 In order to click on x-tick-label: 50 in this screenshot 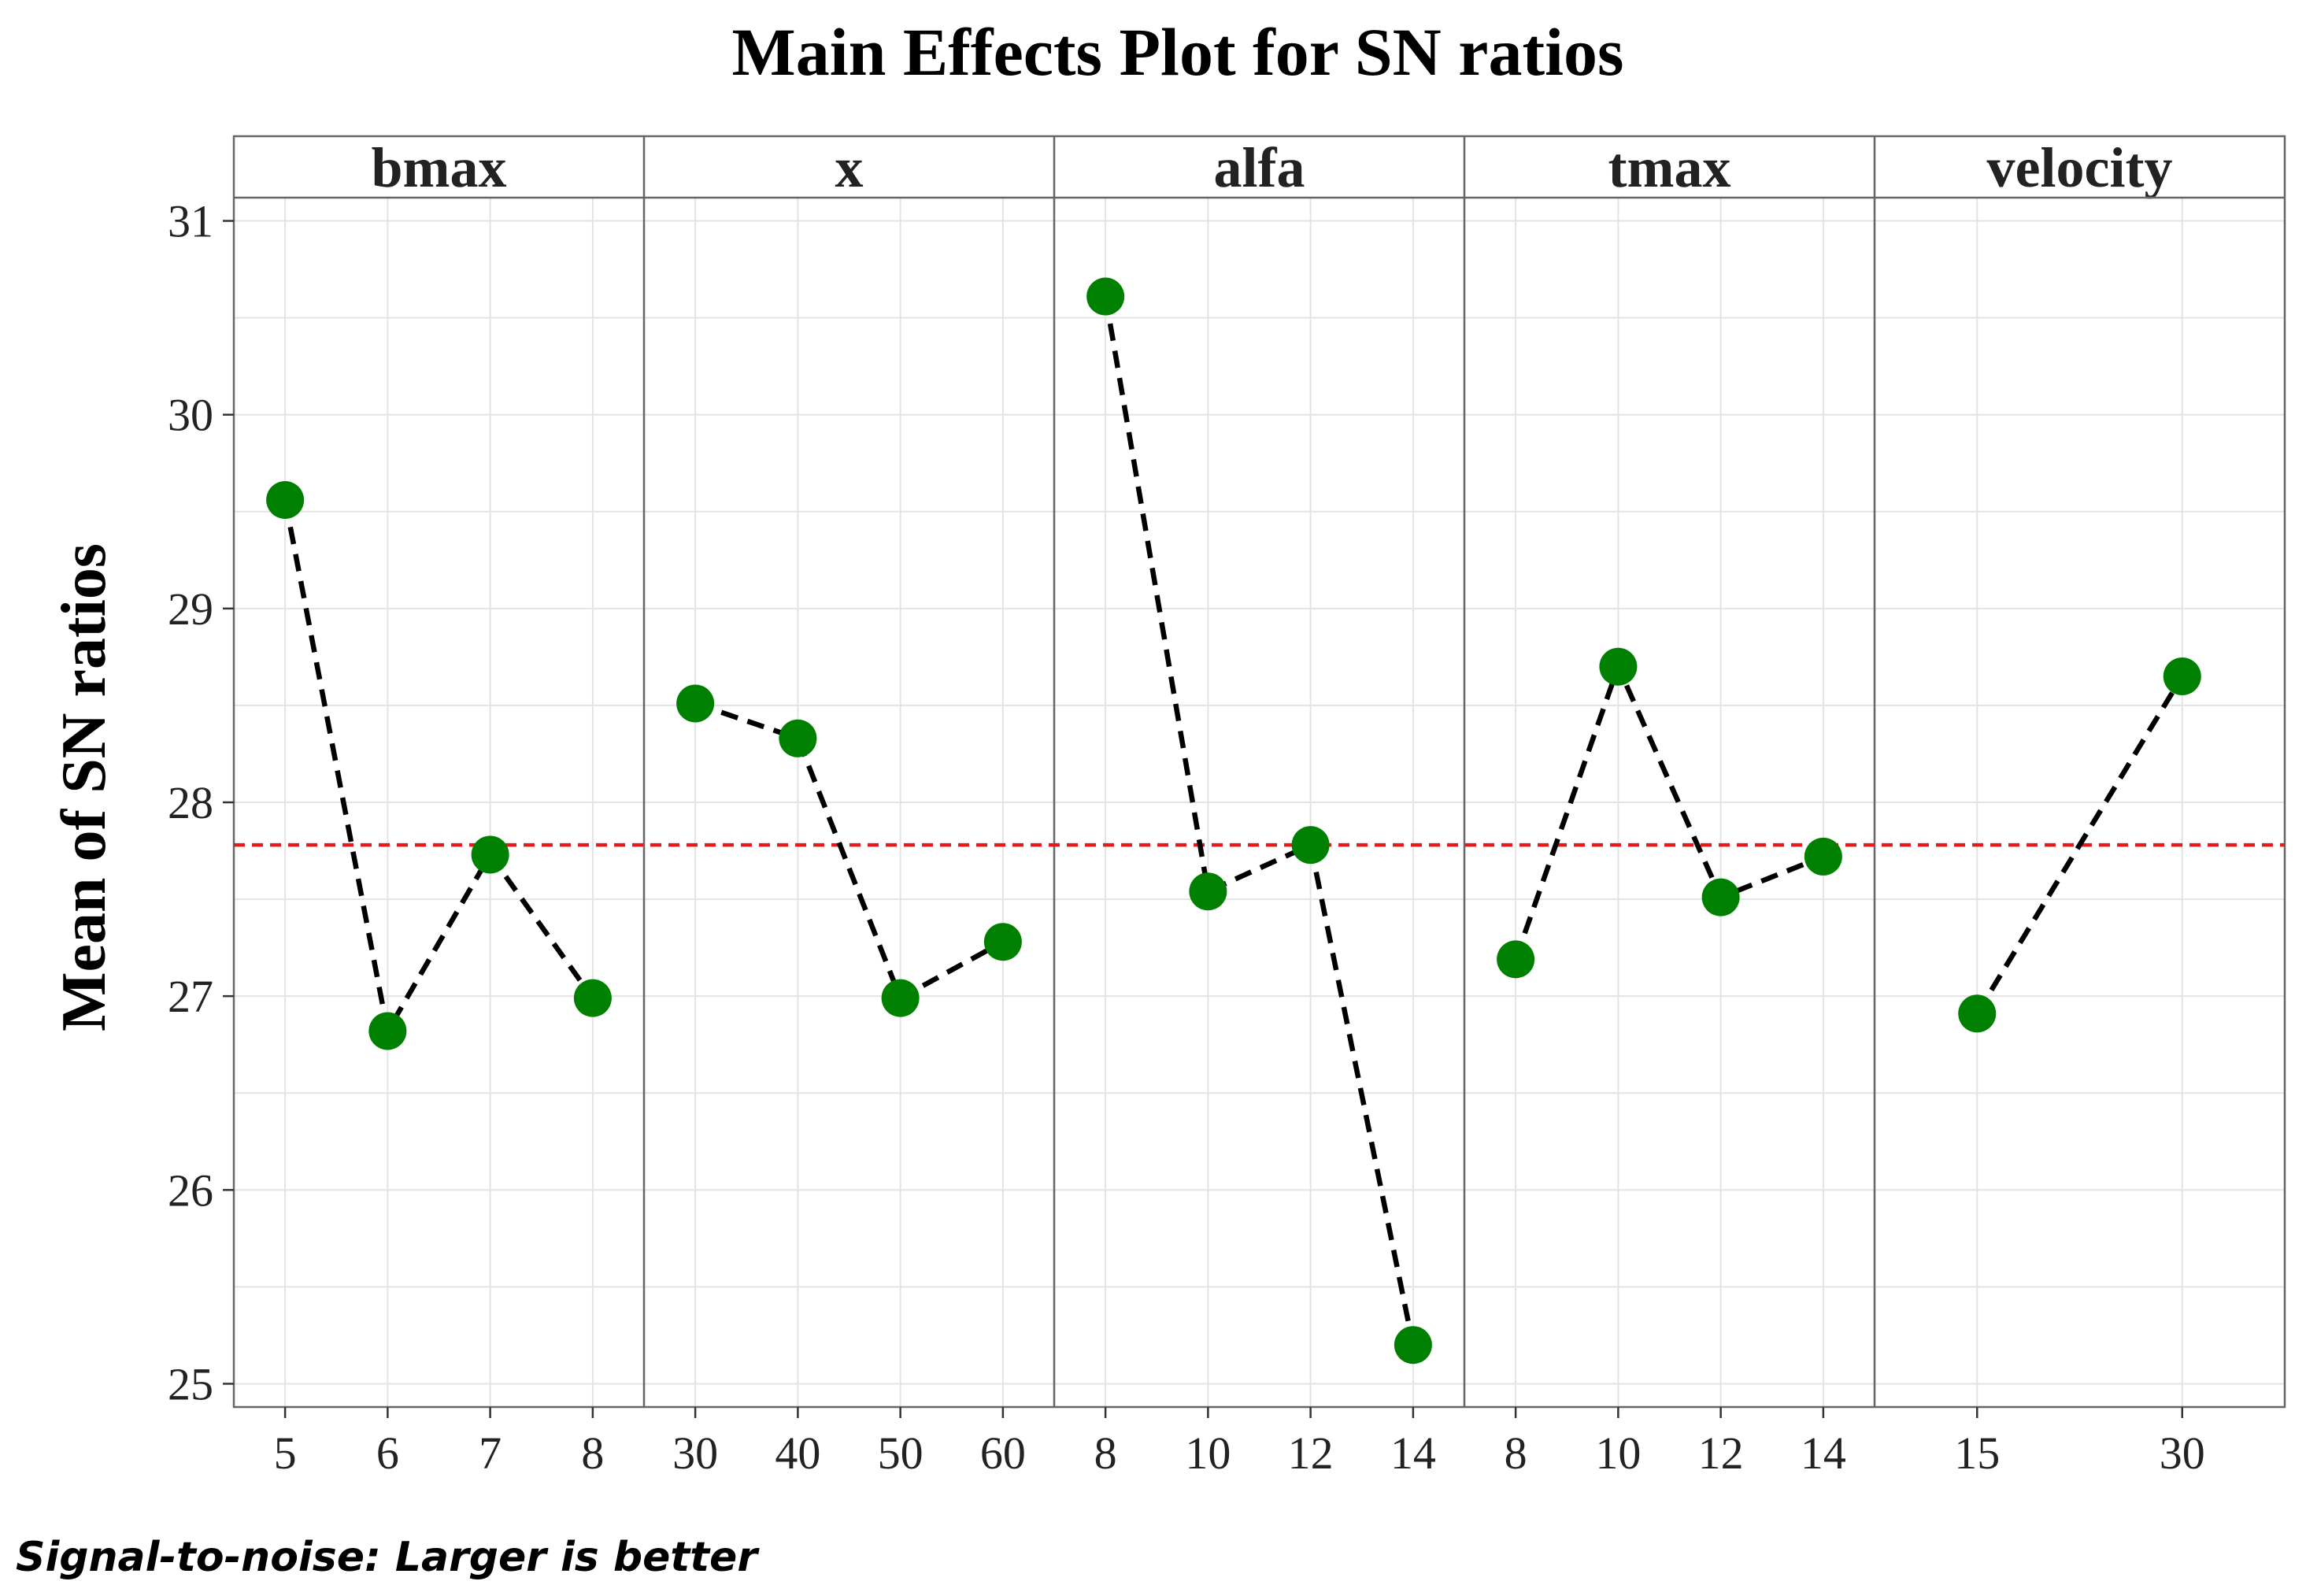, I will do `click(901, 1453)`.